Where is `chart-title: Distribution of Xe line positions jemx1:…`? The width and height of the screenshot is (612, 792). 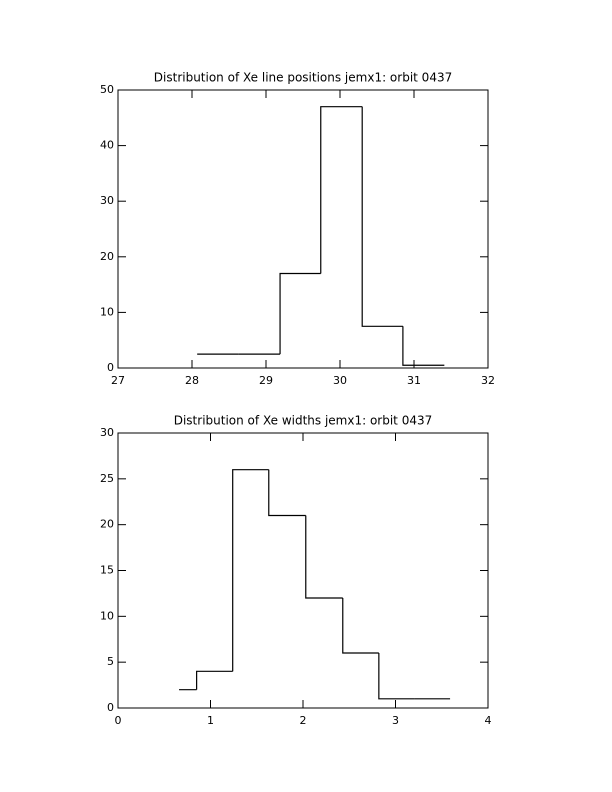
chart-title: Distribution of Xe line positions jemx1:… is located at coordinates (303, 78).